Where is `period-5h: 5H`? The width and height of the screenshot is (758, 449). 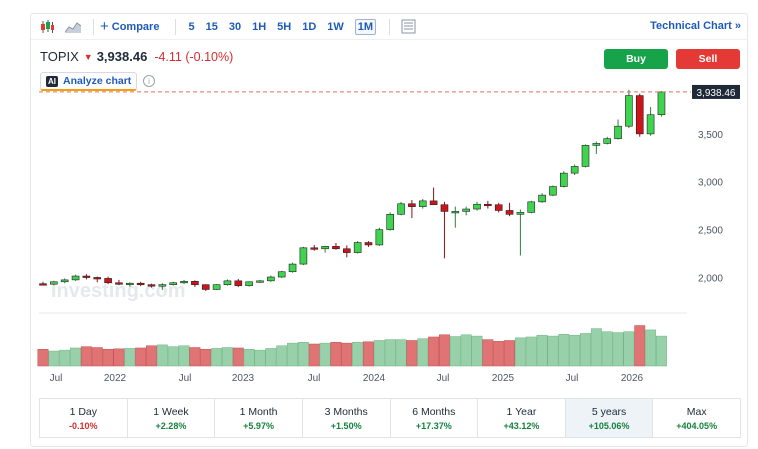
period-5h: 5H is located at coordinates (284, 26).